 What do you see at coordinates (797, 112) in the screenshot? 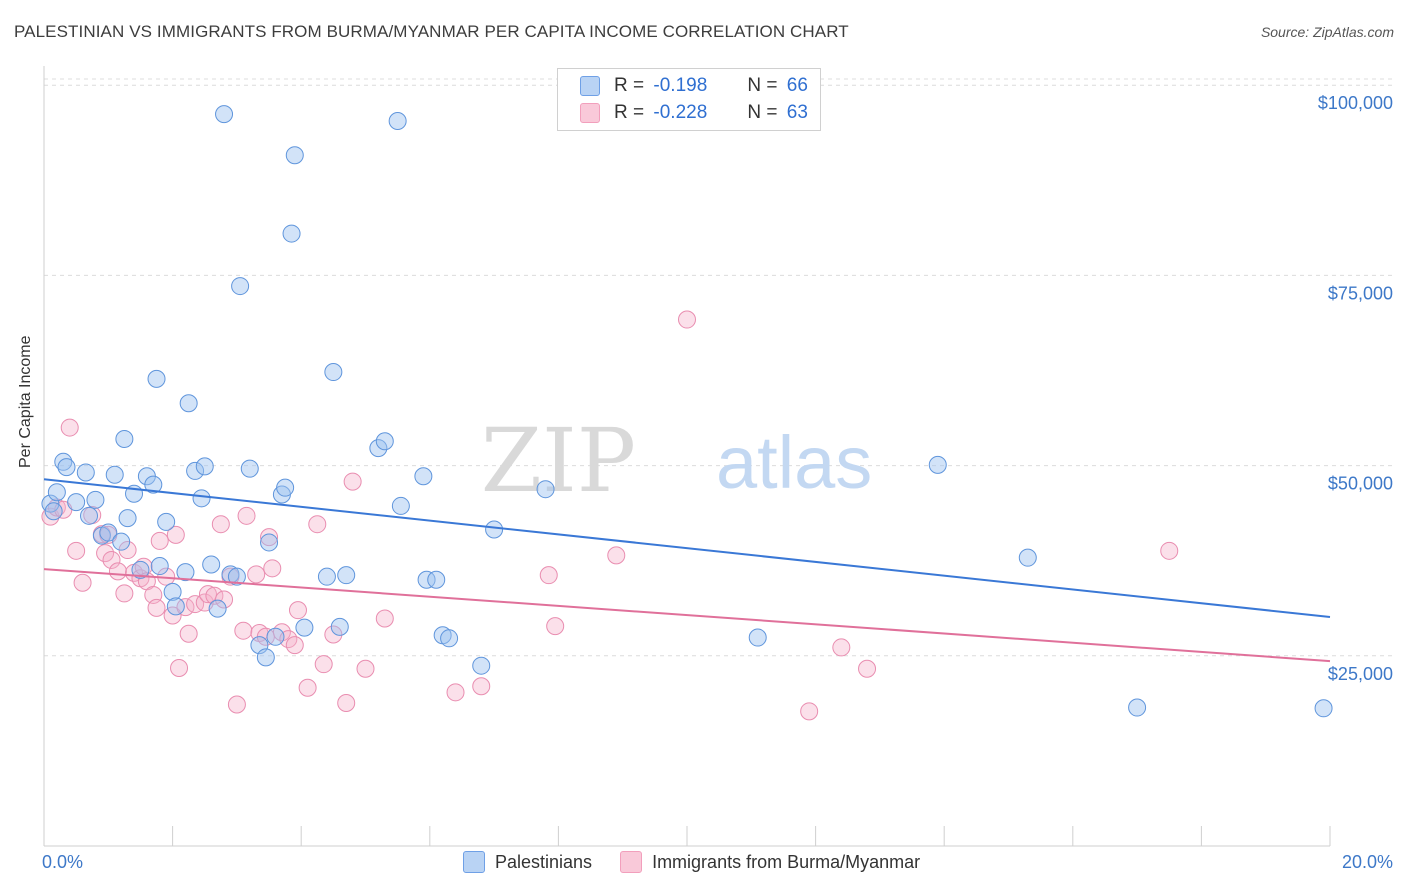
I see `legend-n-value: 63` at bounding box center [797, 112].